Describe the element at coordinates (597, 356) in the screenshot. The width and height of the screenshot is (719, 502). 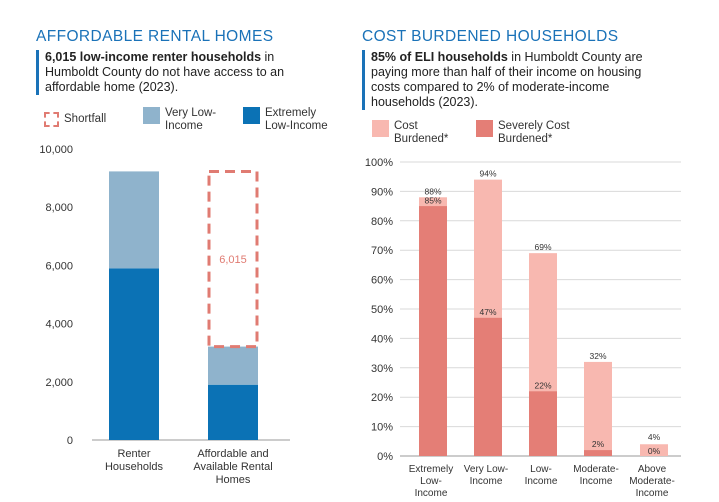
I see `cost-burdened-value-label: 32%` at that location.